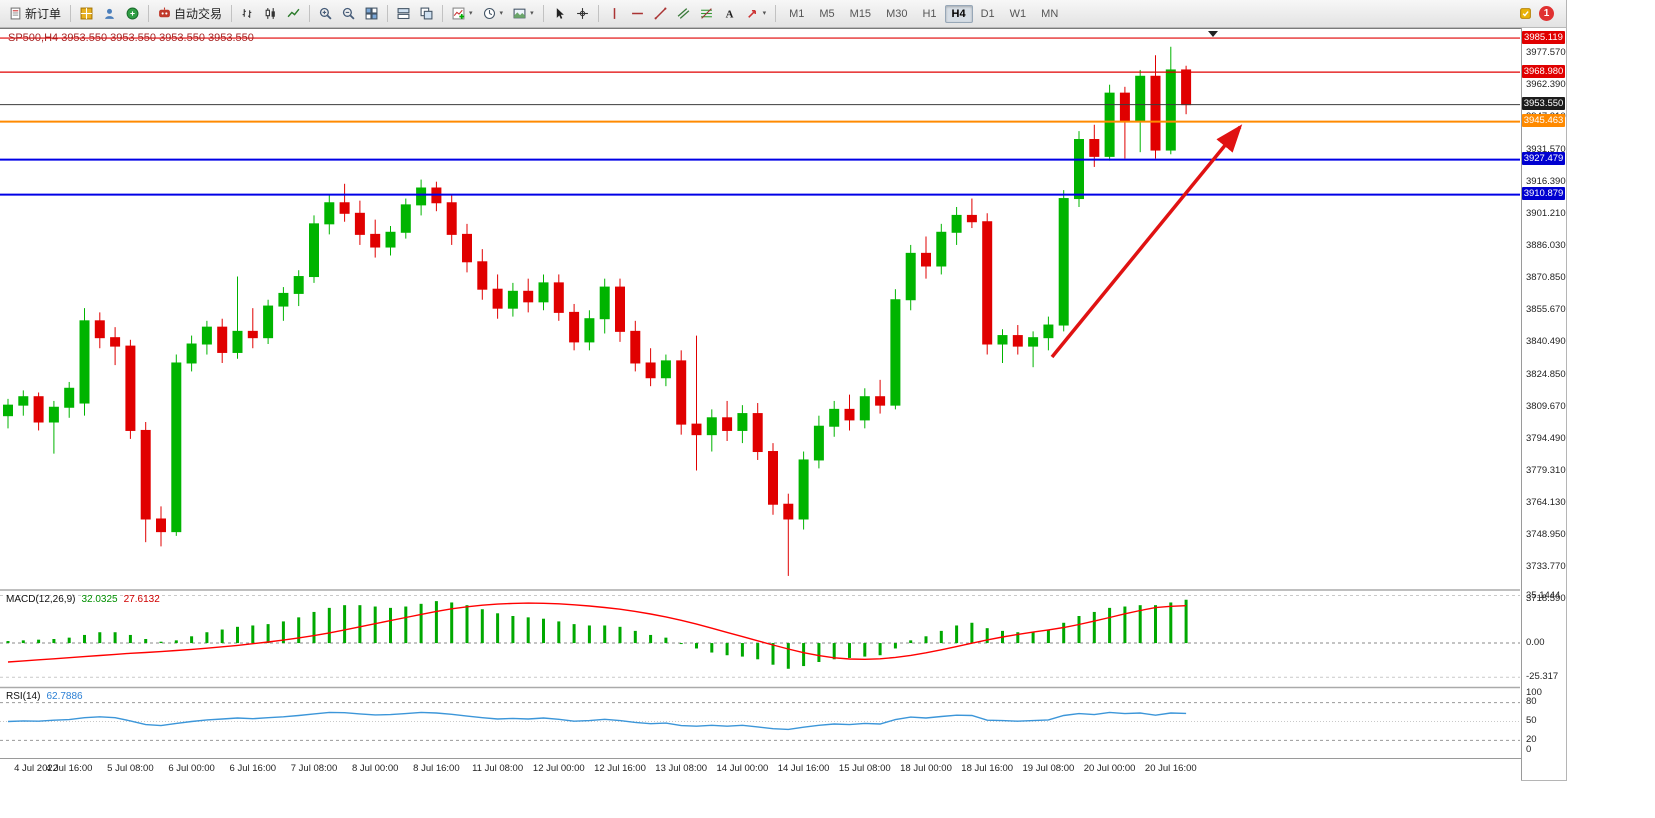 This screenshot has height=818, width=1655. Describe the element at coordinates (760, 721) in the screenshot. I see `rsi-panel` at that location.